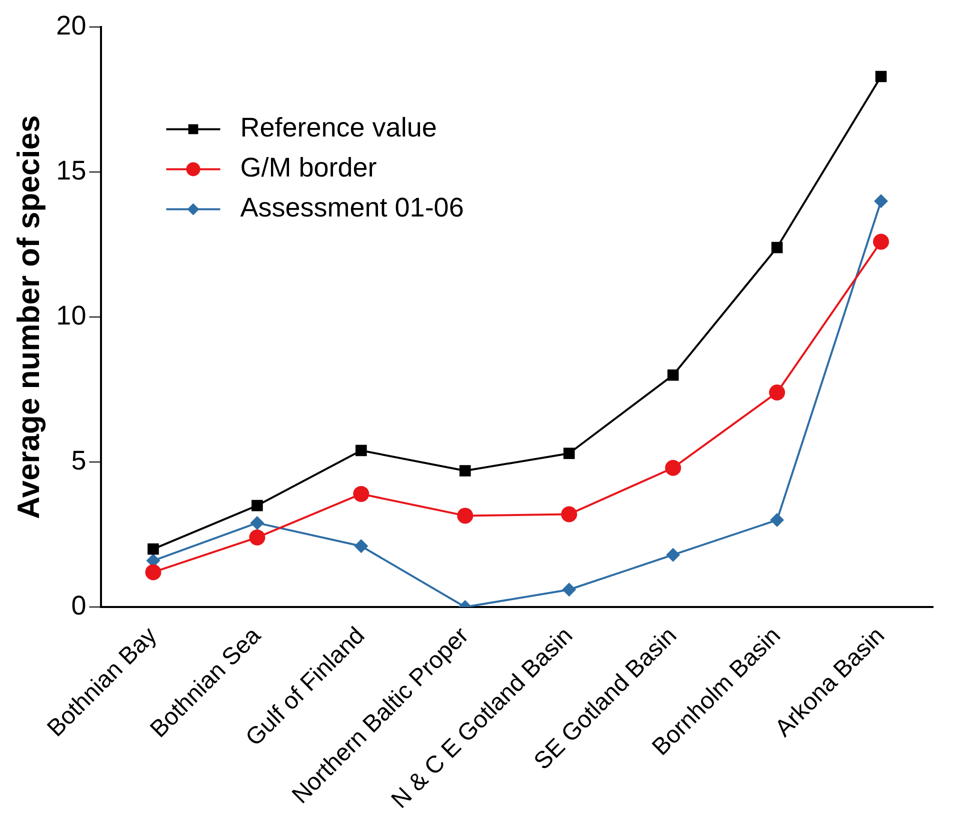 Image resolution: width=953 pixels, height=826 pixels. What do you see at coordinates (71, 315) in the screenshot?
I see `y-tick-label: 10` at bounding box center [71, 315].